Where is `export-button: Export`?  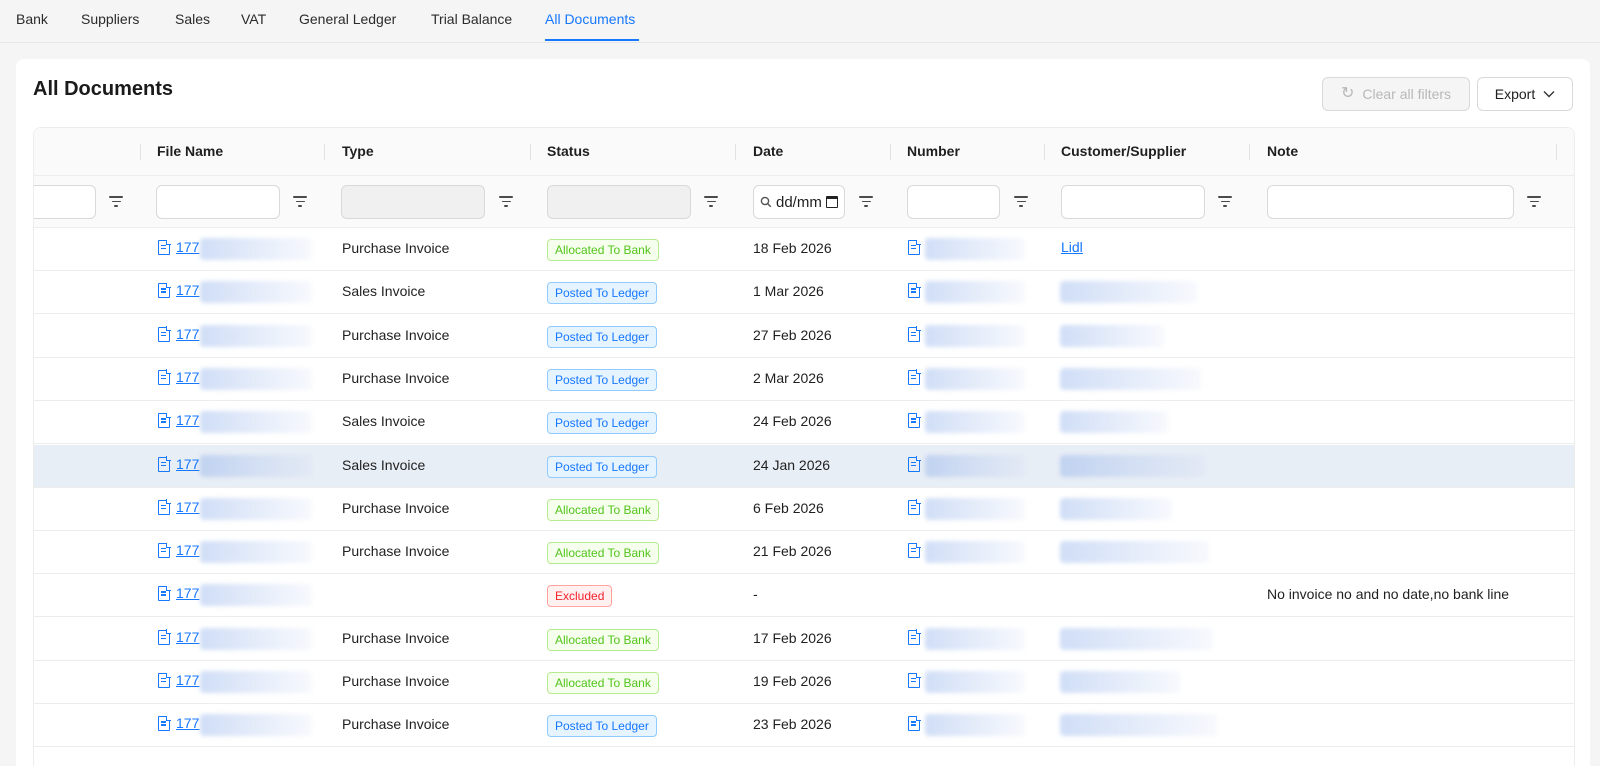
export-button: Export is located at coordinates (1525, 94).